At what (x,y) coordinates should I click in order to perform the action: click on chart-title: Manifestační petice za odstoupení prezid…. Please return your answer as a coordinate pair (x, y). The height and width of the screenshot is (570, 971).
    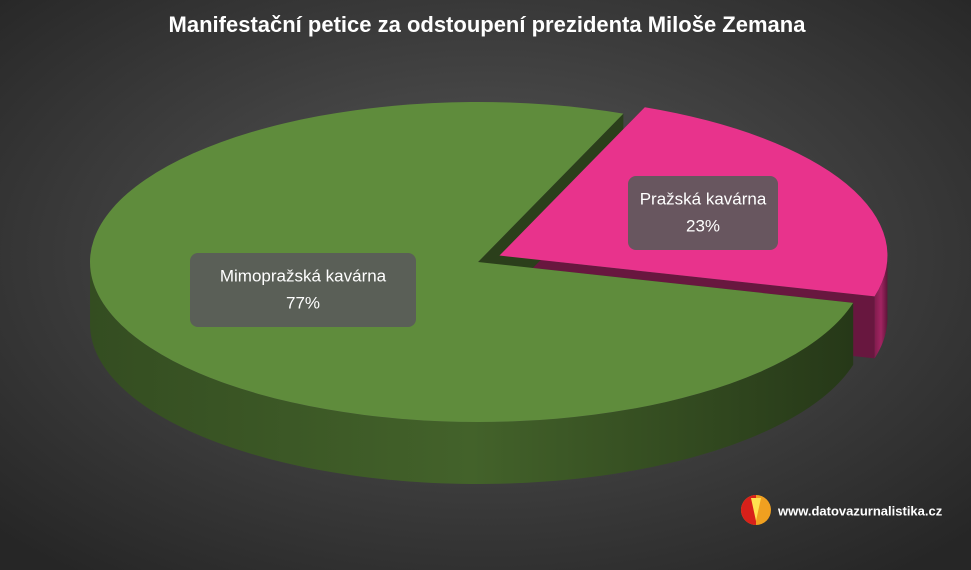
    Looking at the image, I should click on (488, 24).